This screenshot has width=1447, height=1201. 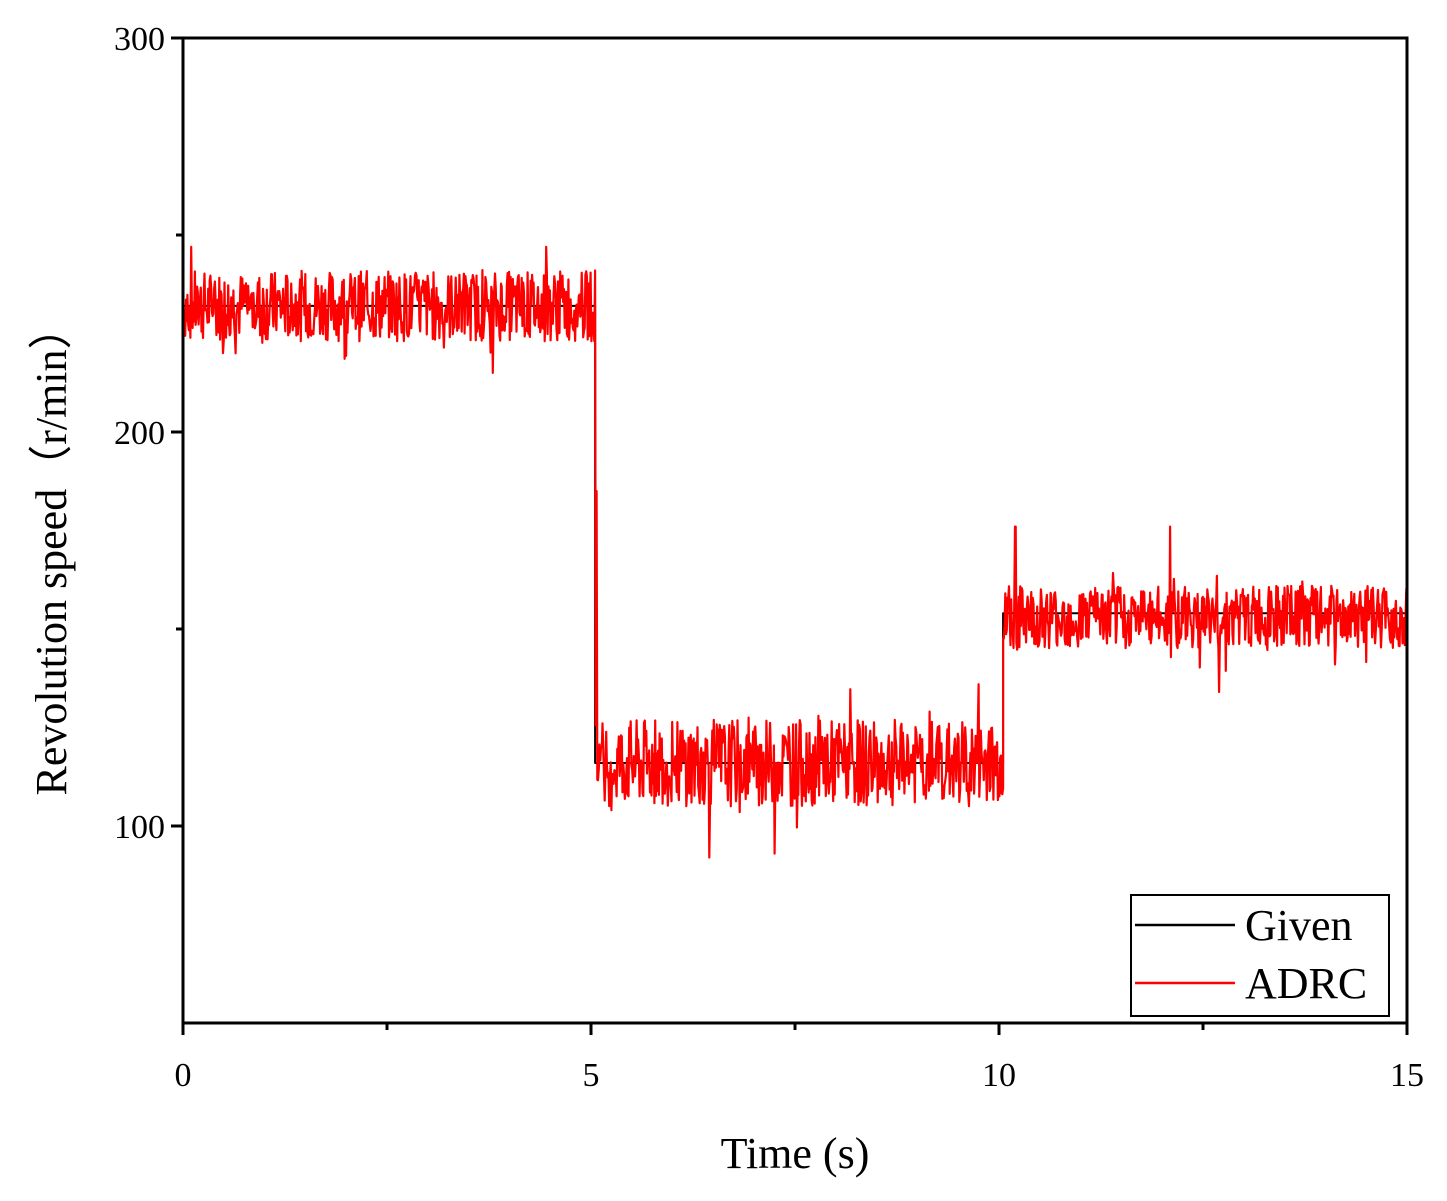 I want to click on x-tick-label: 10, so click(x=999, y=1075).